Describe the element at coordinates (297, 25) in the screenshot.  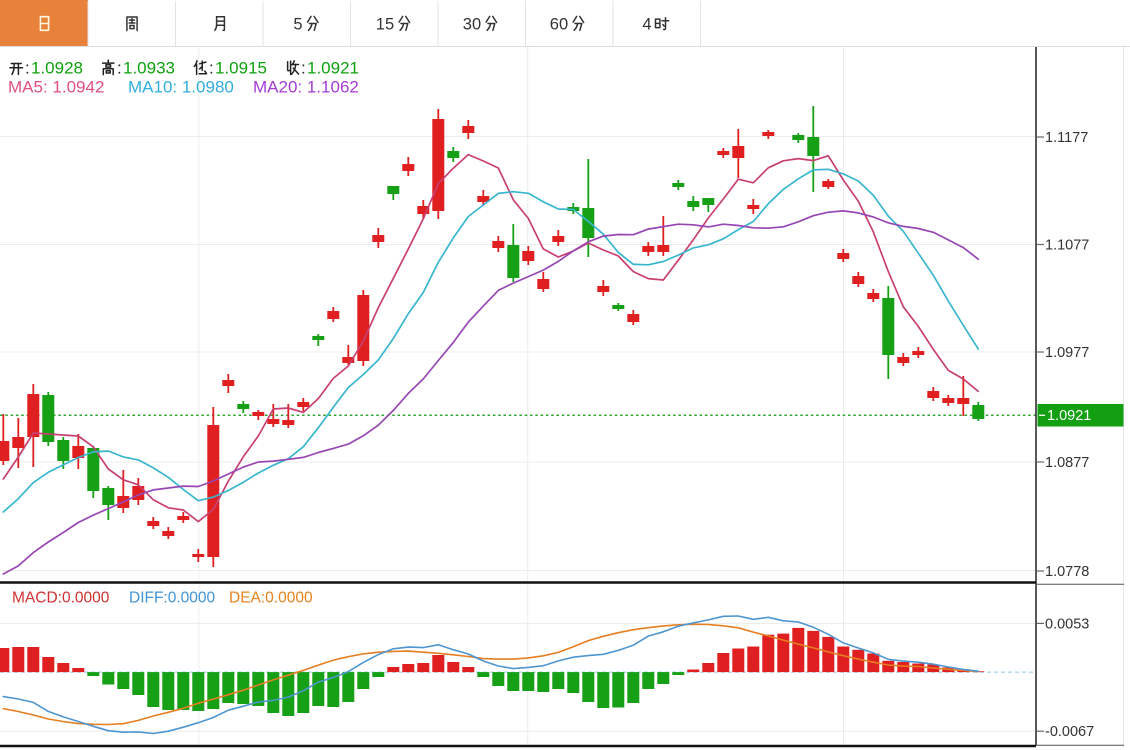
I see `svg-text: 5` at that location.